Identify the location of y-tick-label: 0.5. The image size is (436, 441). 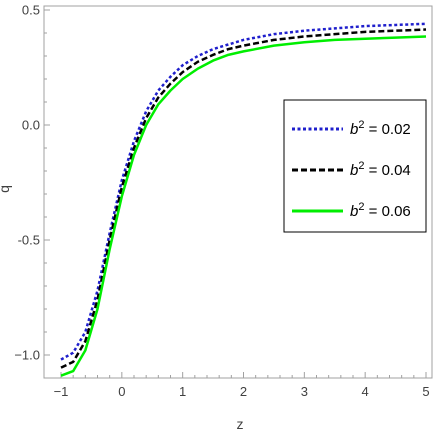
(31, 10).